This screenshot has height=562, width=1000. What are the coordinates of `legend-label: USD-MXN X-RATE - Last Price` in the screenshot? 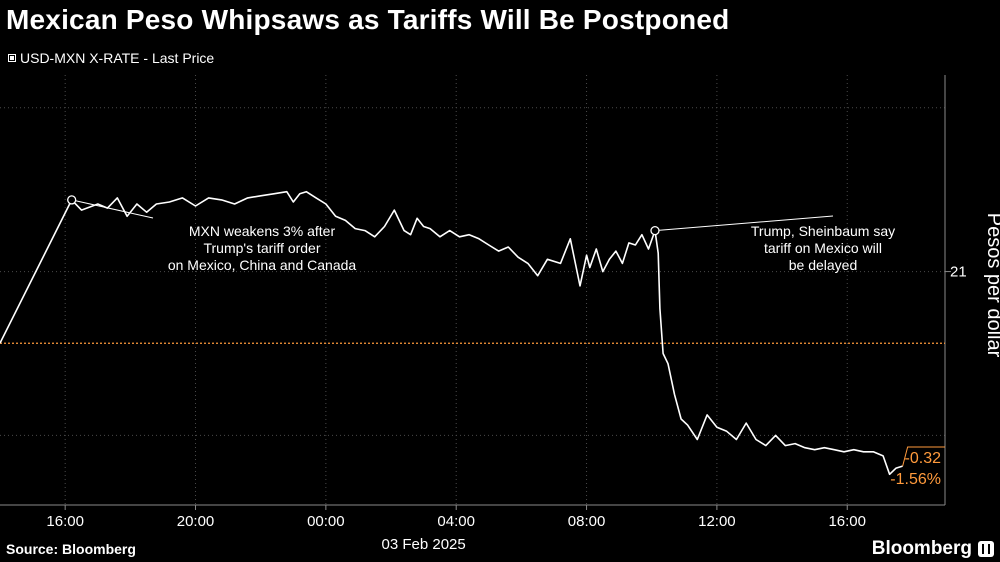 It's located at (117, 58).